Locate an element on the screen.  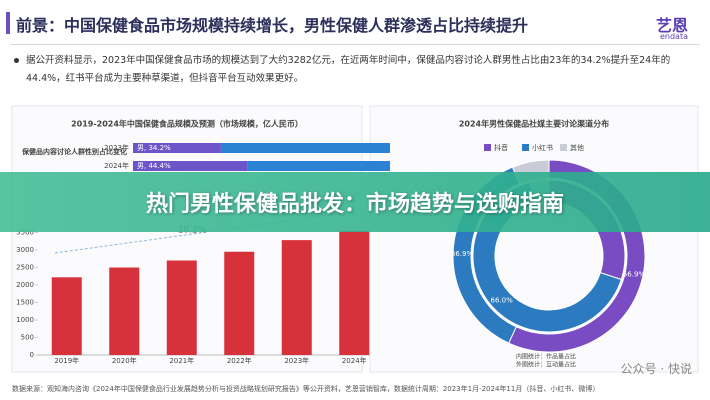
data-label: 男, 44.4% is located at coordinates (154, 166).